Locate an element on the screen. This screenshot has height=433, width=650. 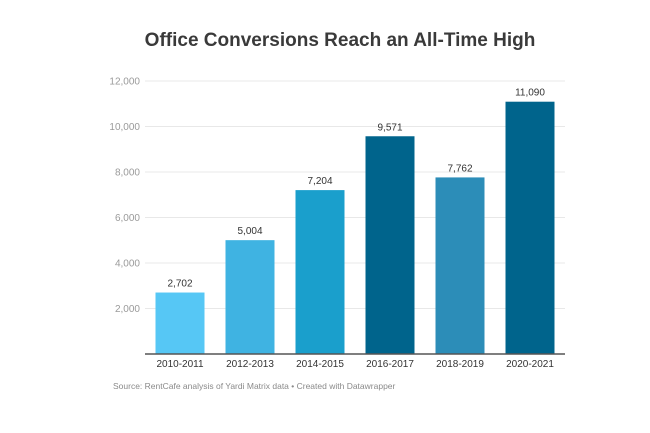
data-label: 5,004 is located at coordinates (249, 231).